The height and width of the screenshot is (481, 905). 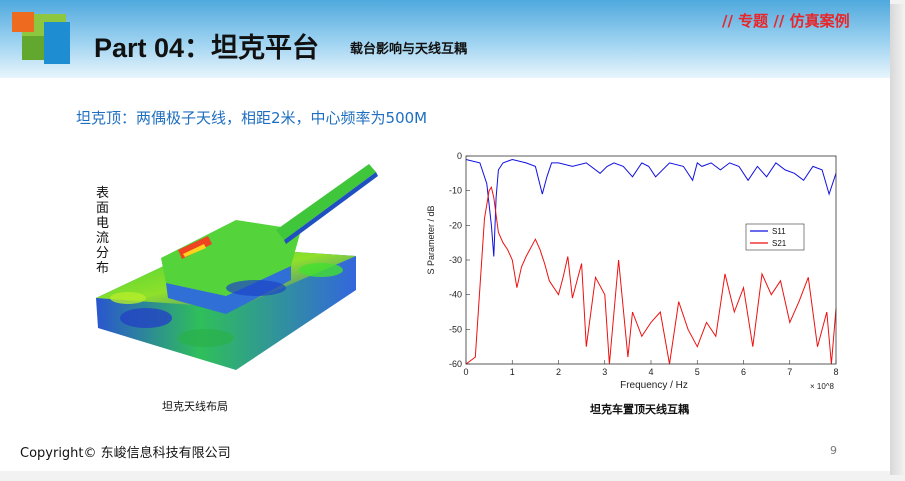 I want to click on tank-figure-caption: 坦克天线布局, so click(x=195, y=406).